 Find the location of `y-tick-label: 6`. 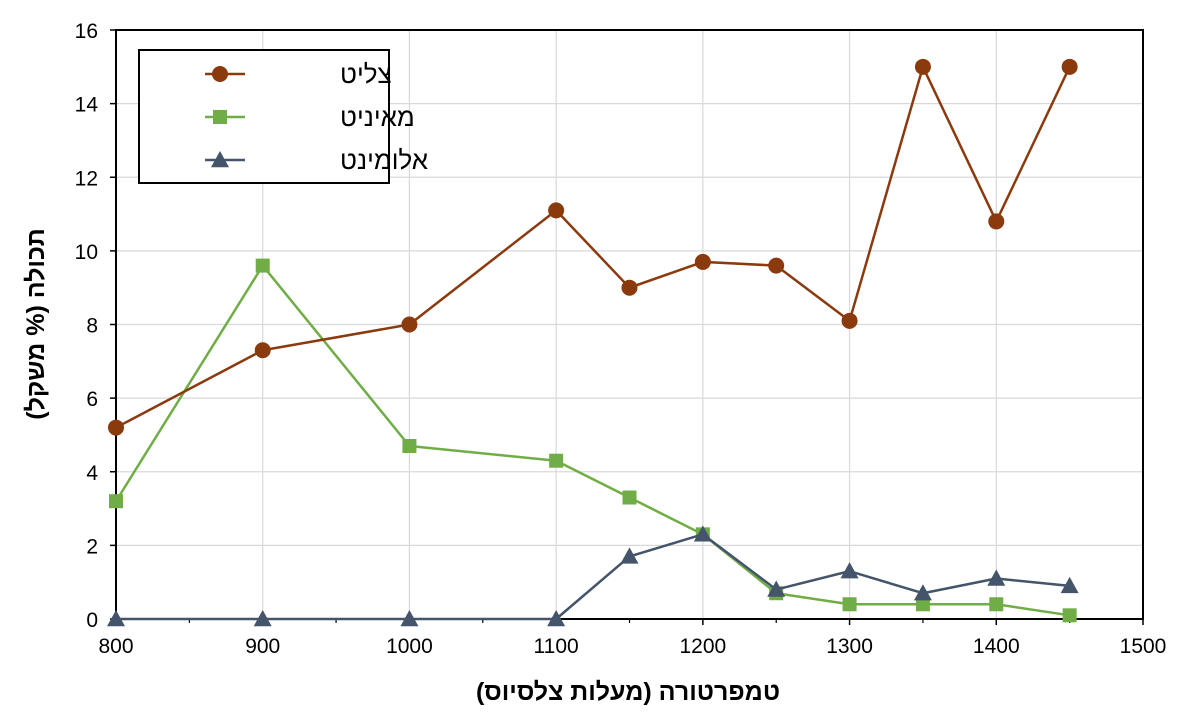

y-tick-label: 6 is located at coordinates (92, 399).